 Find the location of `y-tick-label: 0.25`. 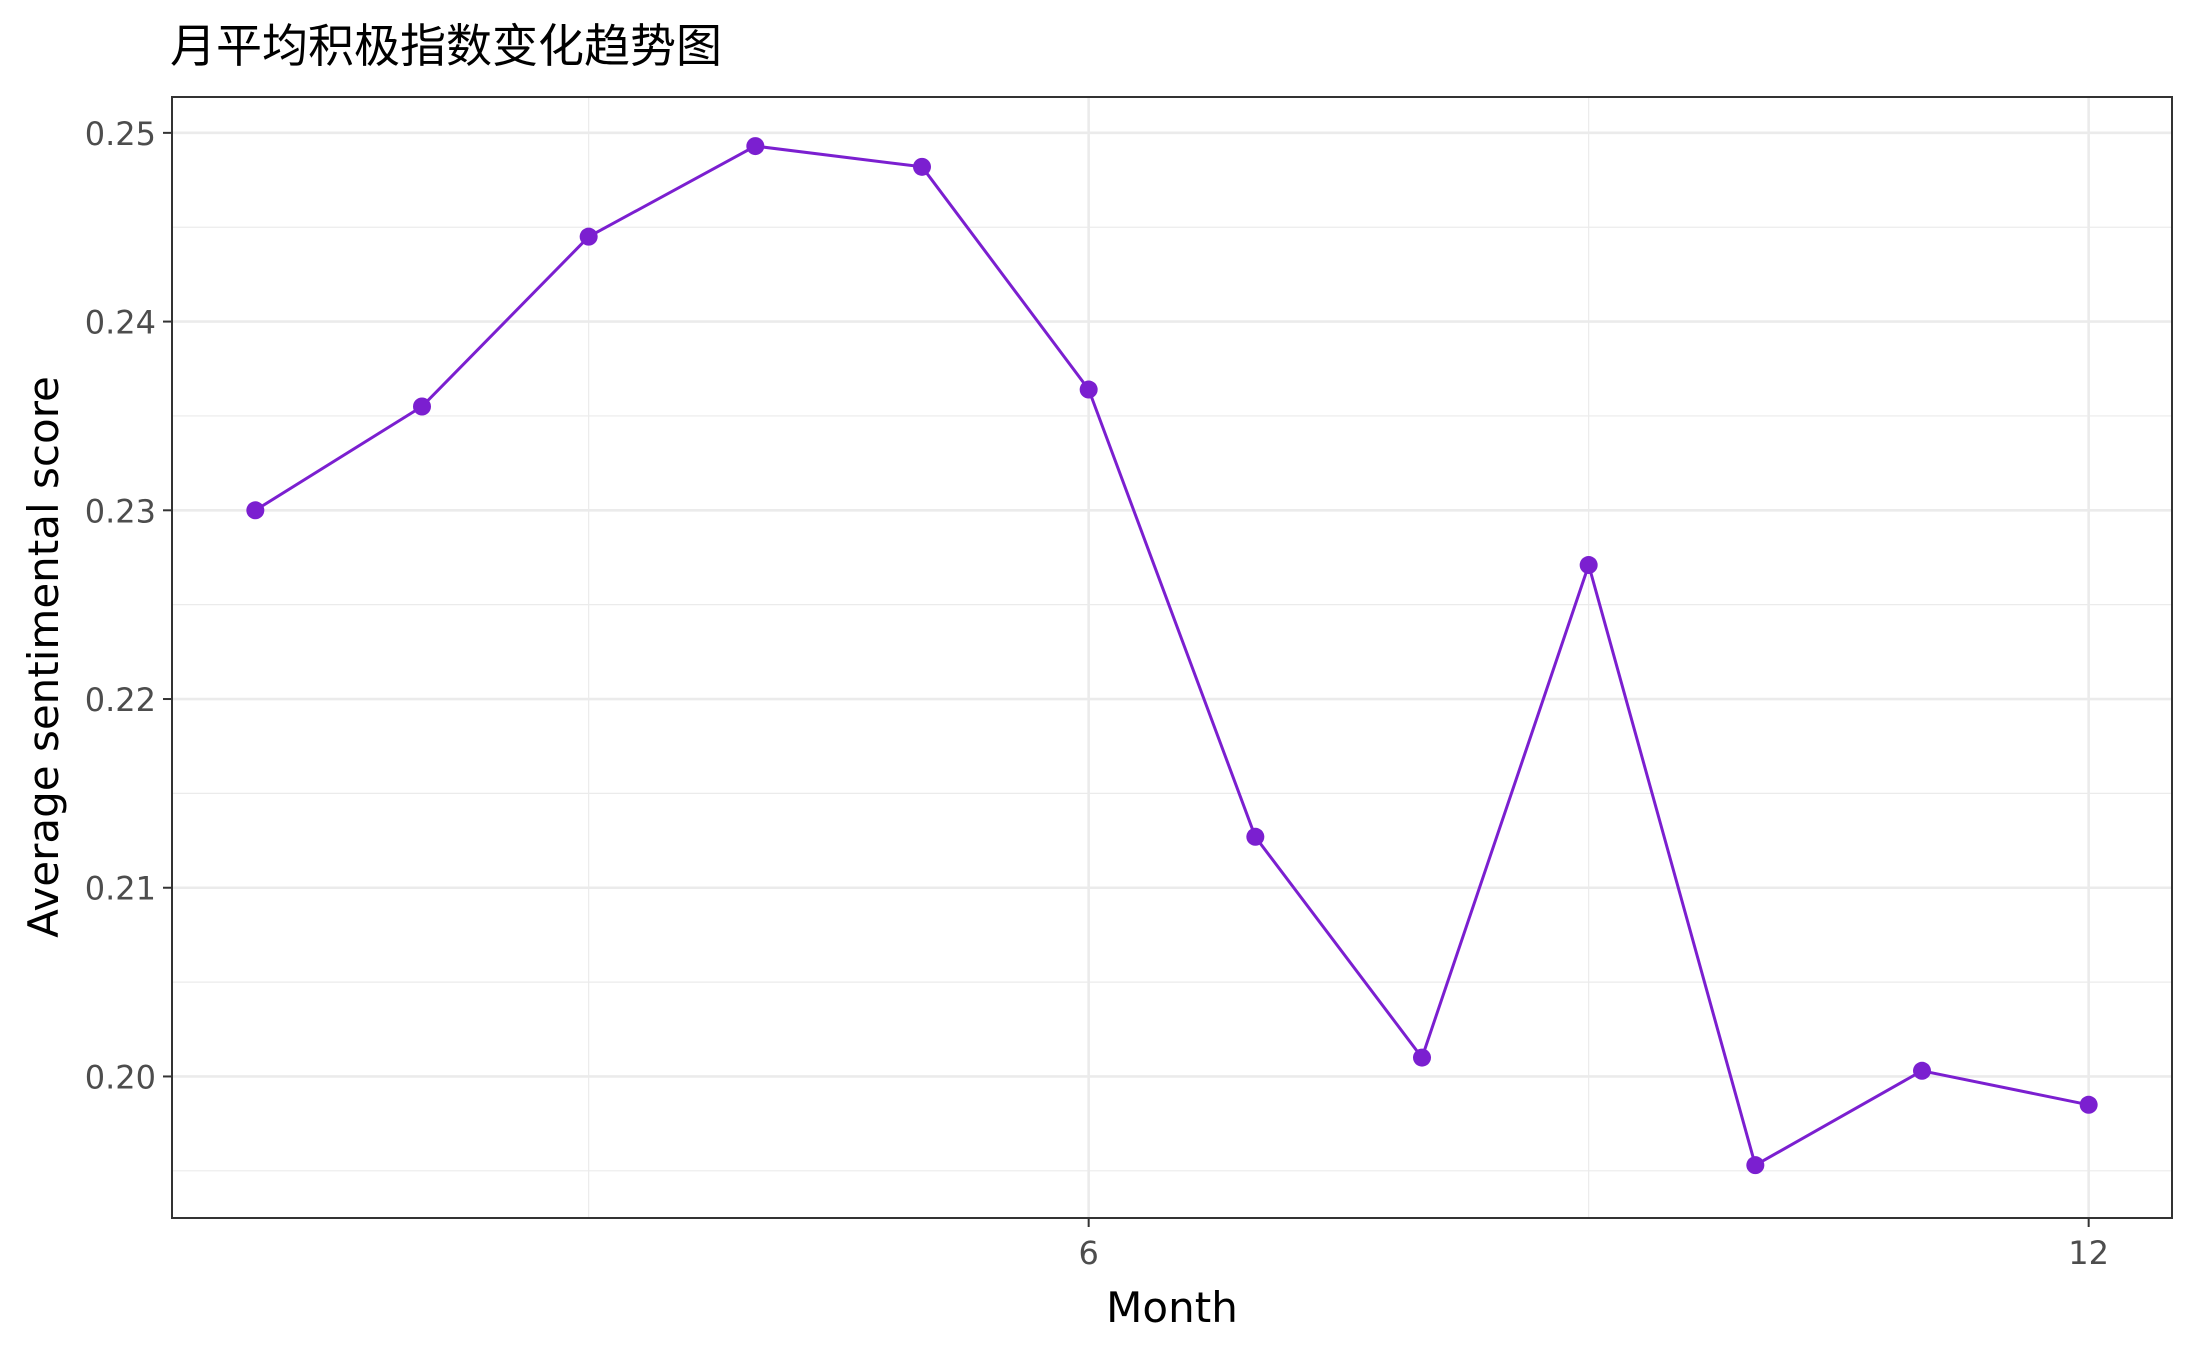

y-tick-label: 0.25 is located at coordinates (120, 134).